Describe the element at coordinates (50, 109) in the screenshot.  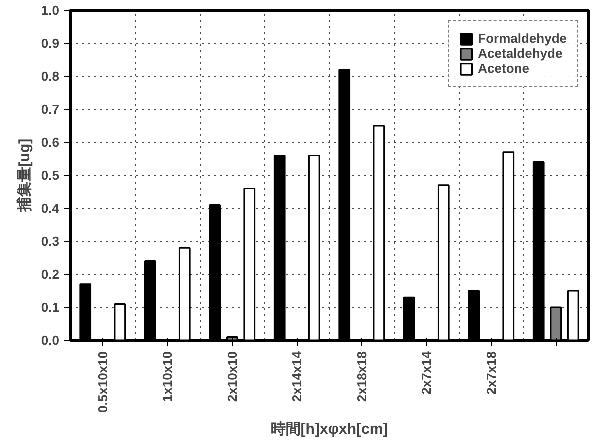
I see `y-tick-label: 0.7` at that location.